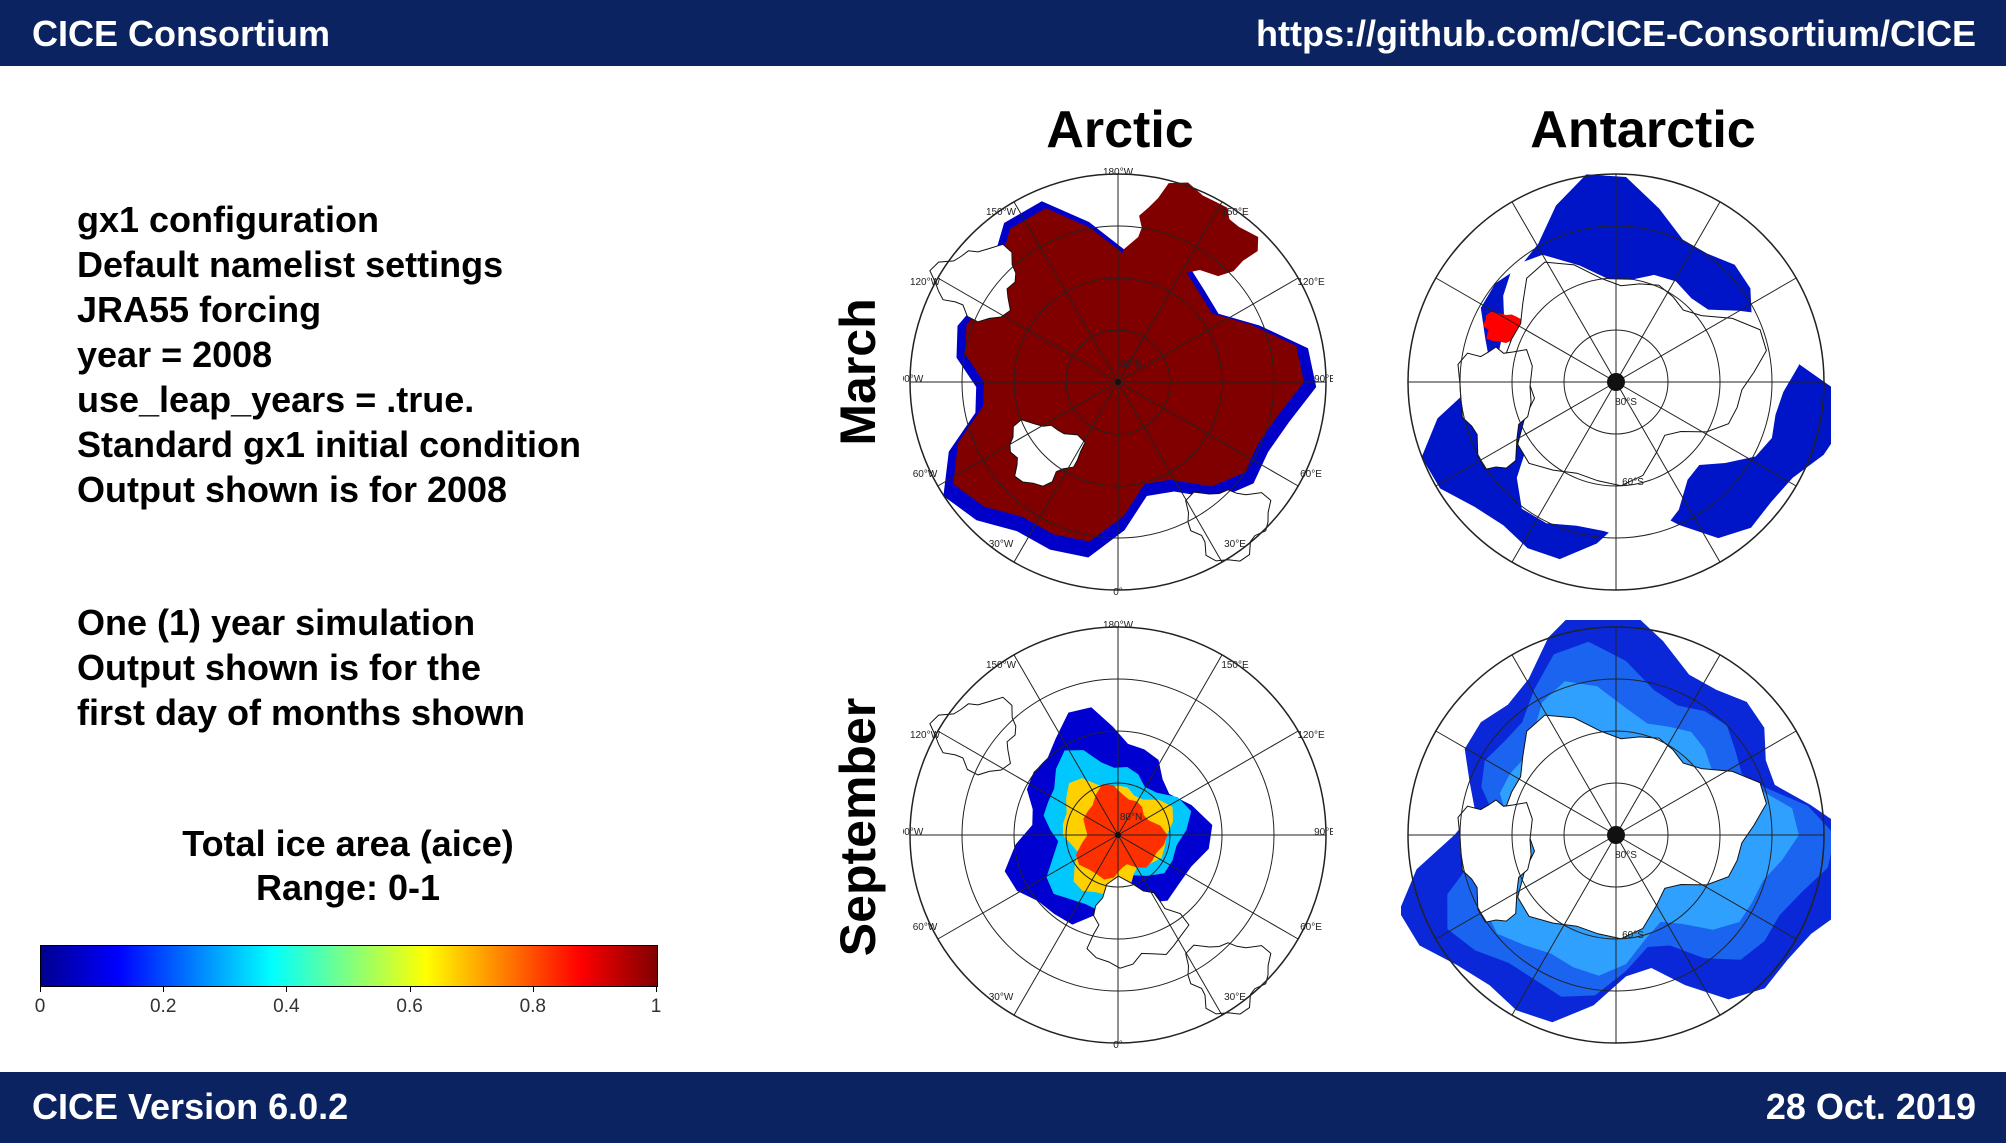 The image size is (2006, 1143). I want to click on graticule, so click(1616, 382).